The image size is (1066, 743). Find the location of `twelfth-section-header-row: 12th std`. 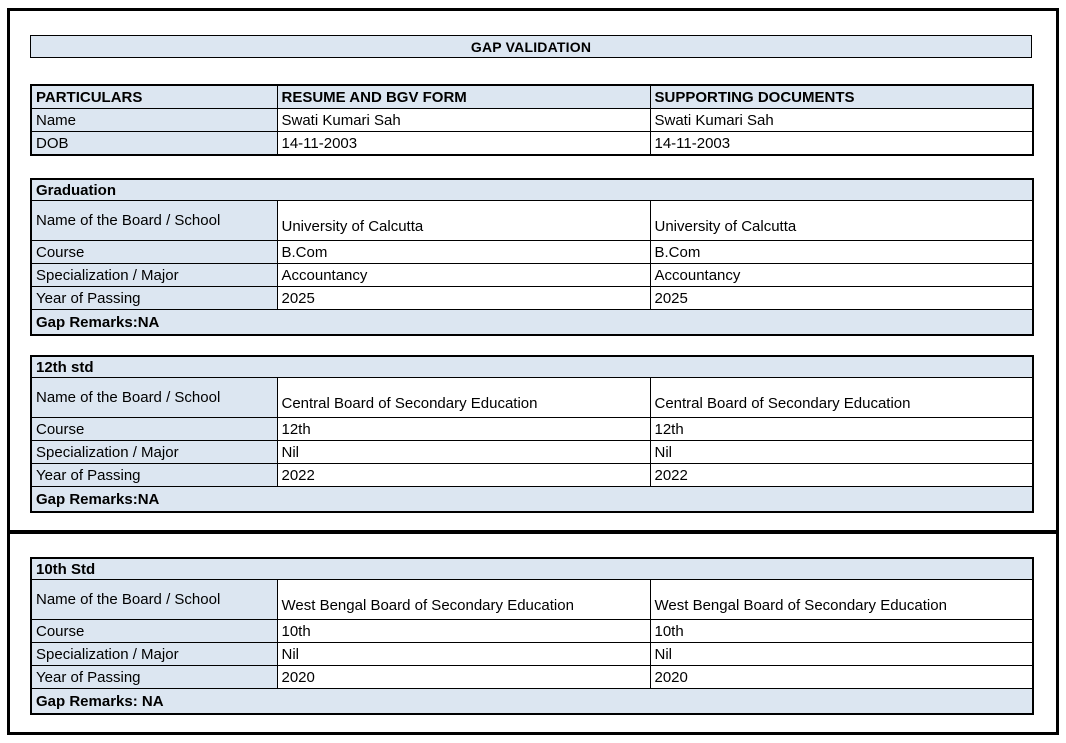

twelfth-section-header-row: 12th std is located at coordinates (532, 366).